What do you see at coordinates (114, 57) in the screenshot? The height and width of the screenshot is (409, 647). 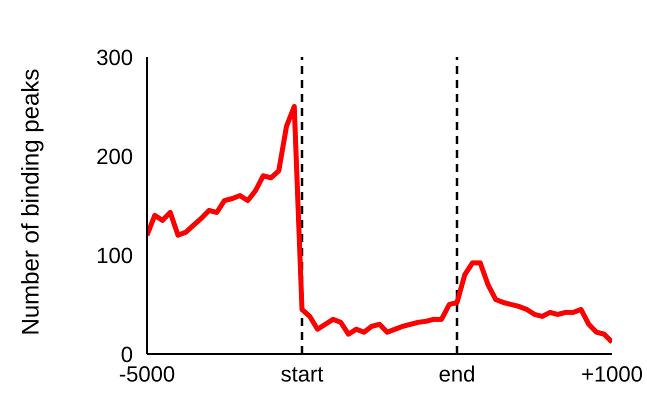 I see `y-tick-label: 300` at bounding box center [114, 57].